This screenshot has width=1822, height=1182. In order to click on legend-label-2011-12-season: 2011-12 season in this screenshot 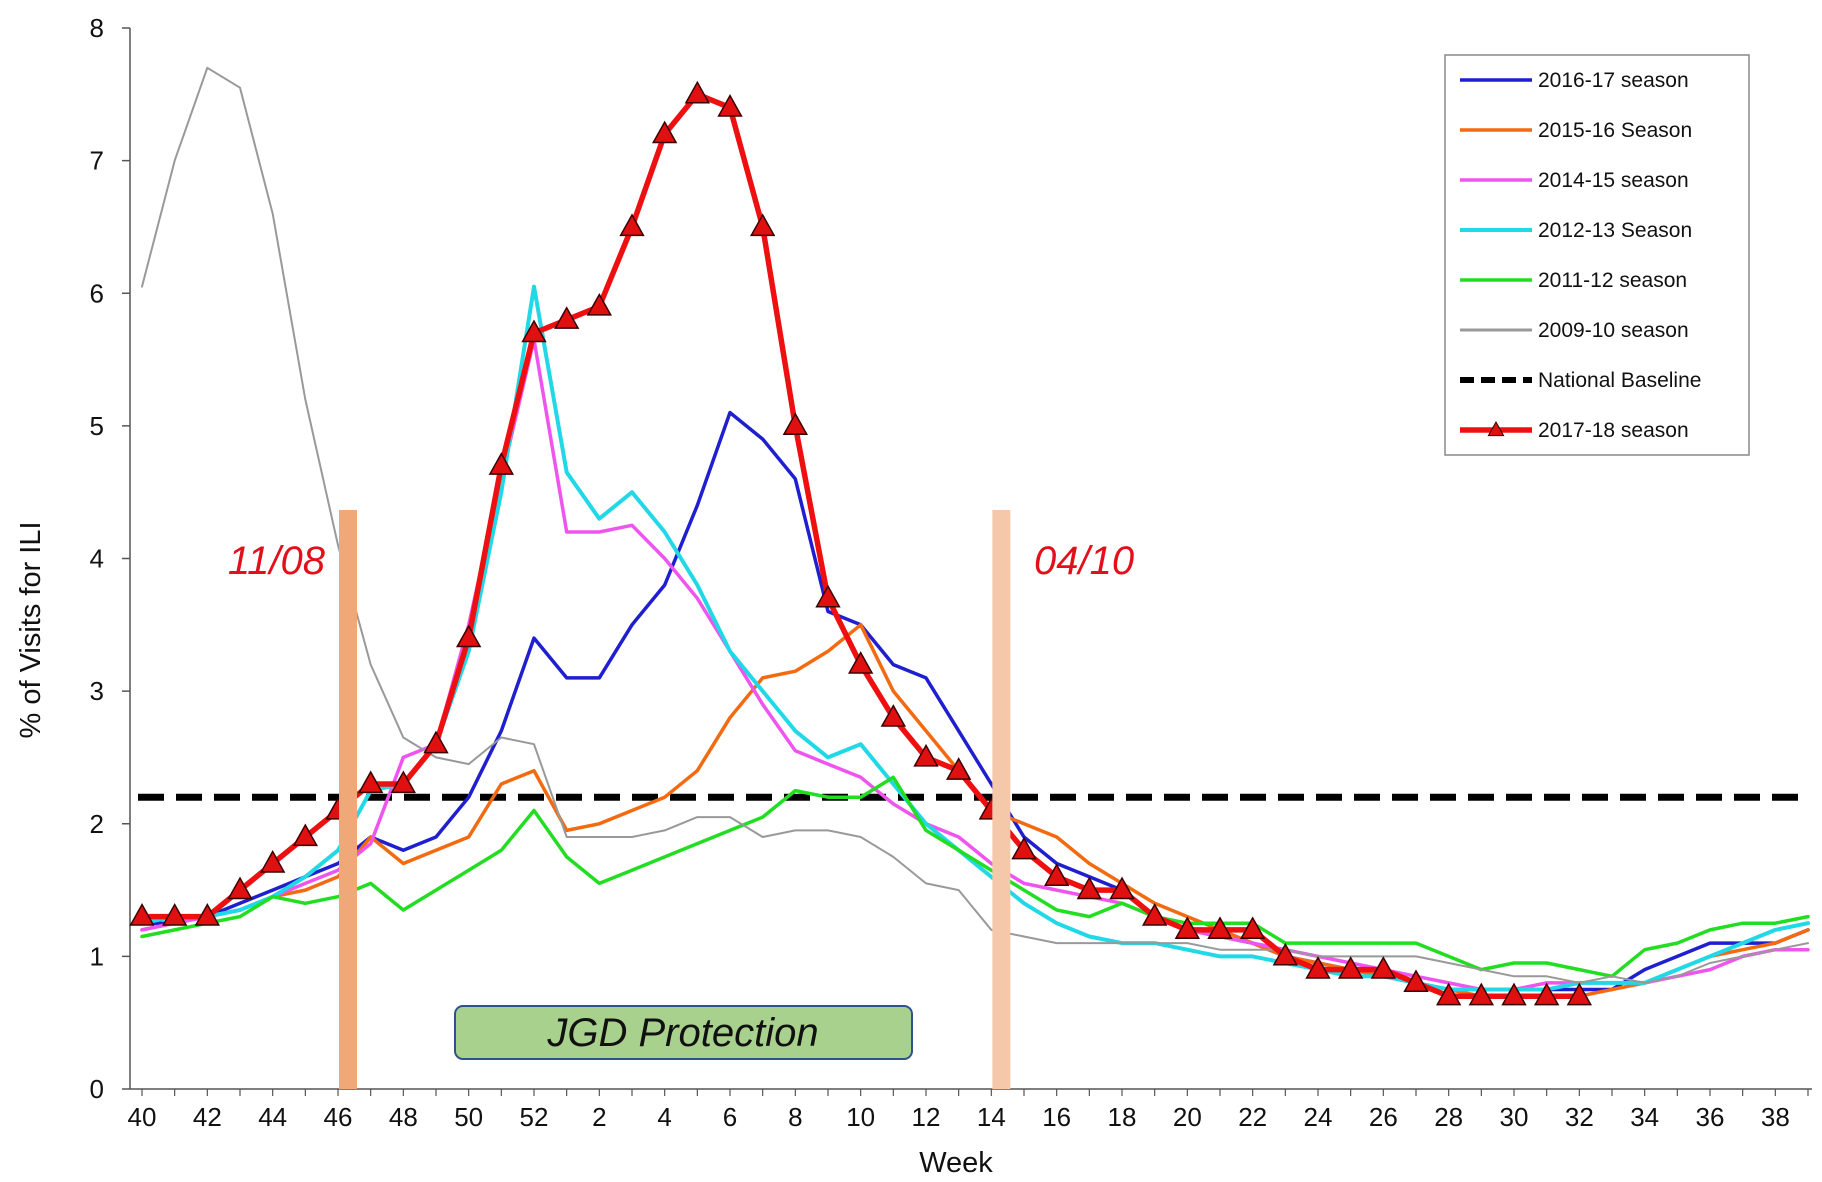, I will do `click(1612, 280)`.